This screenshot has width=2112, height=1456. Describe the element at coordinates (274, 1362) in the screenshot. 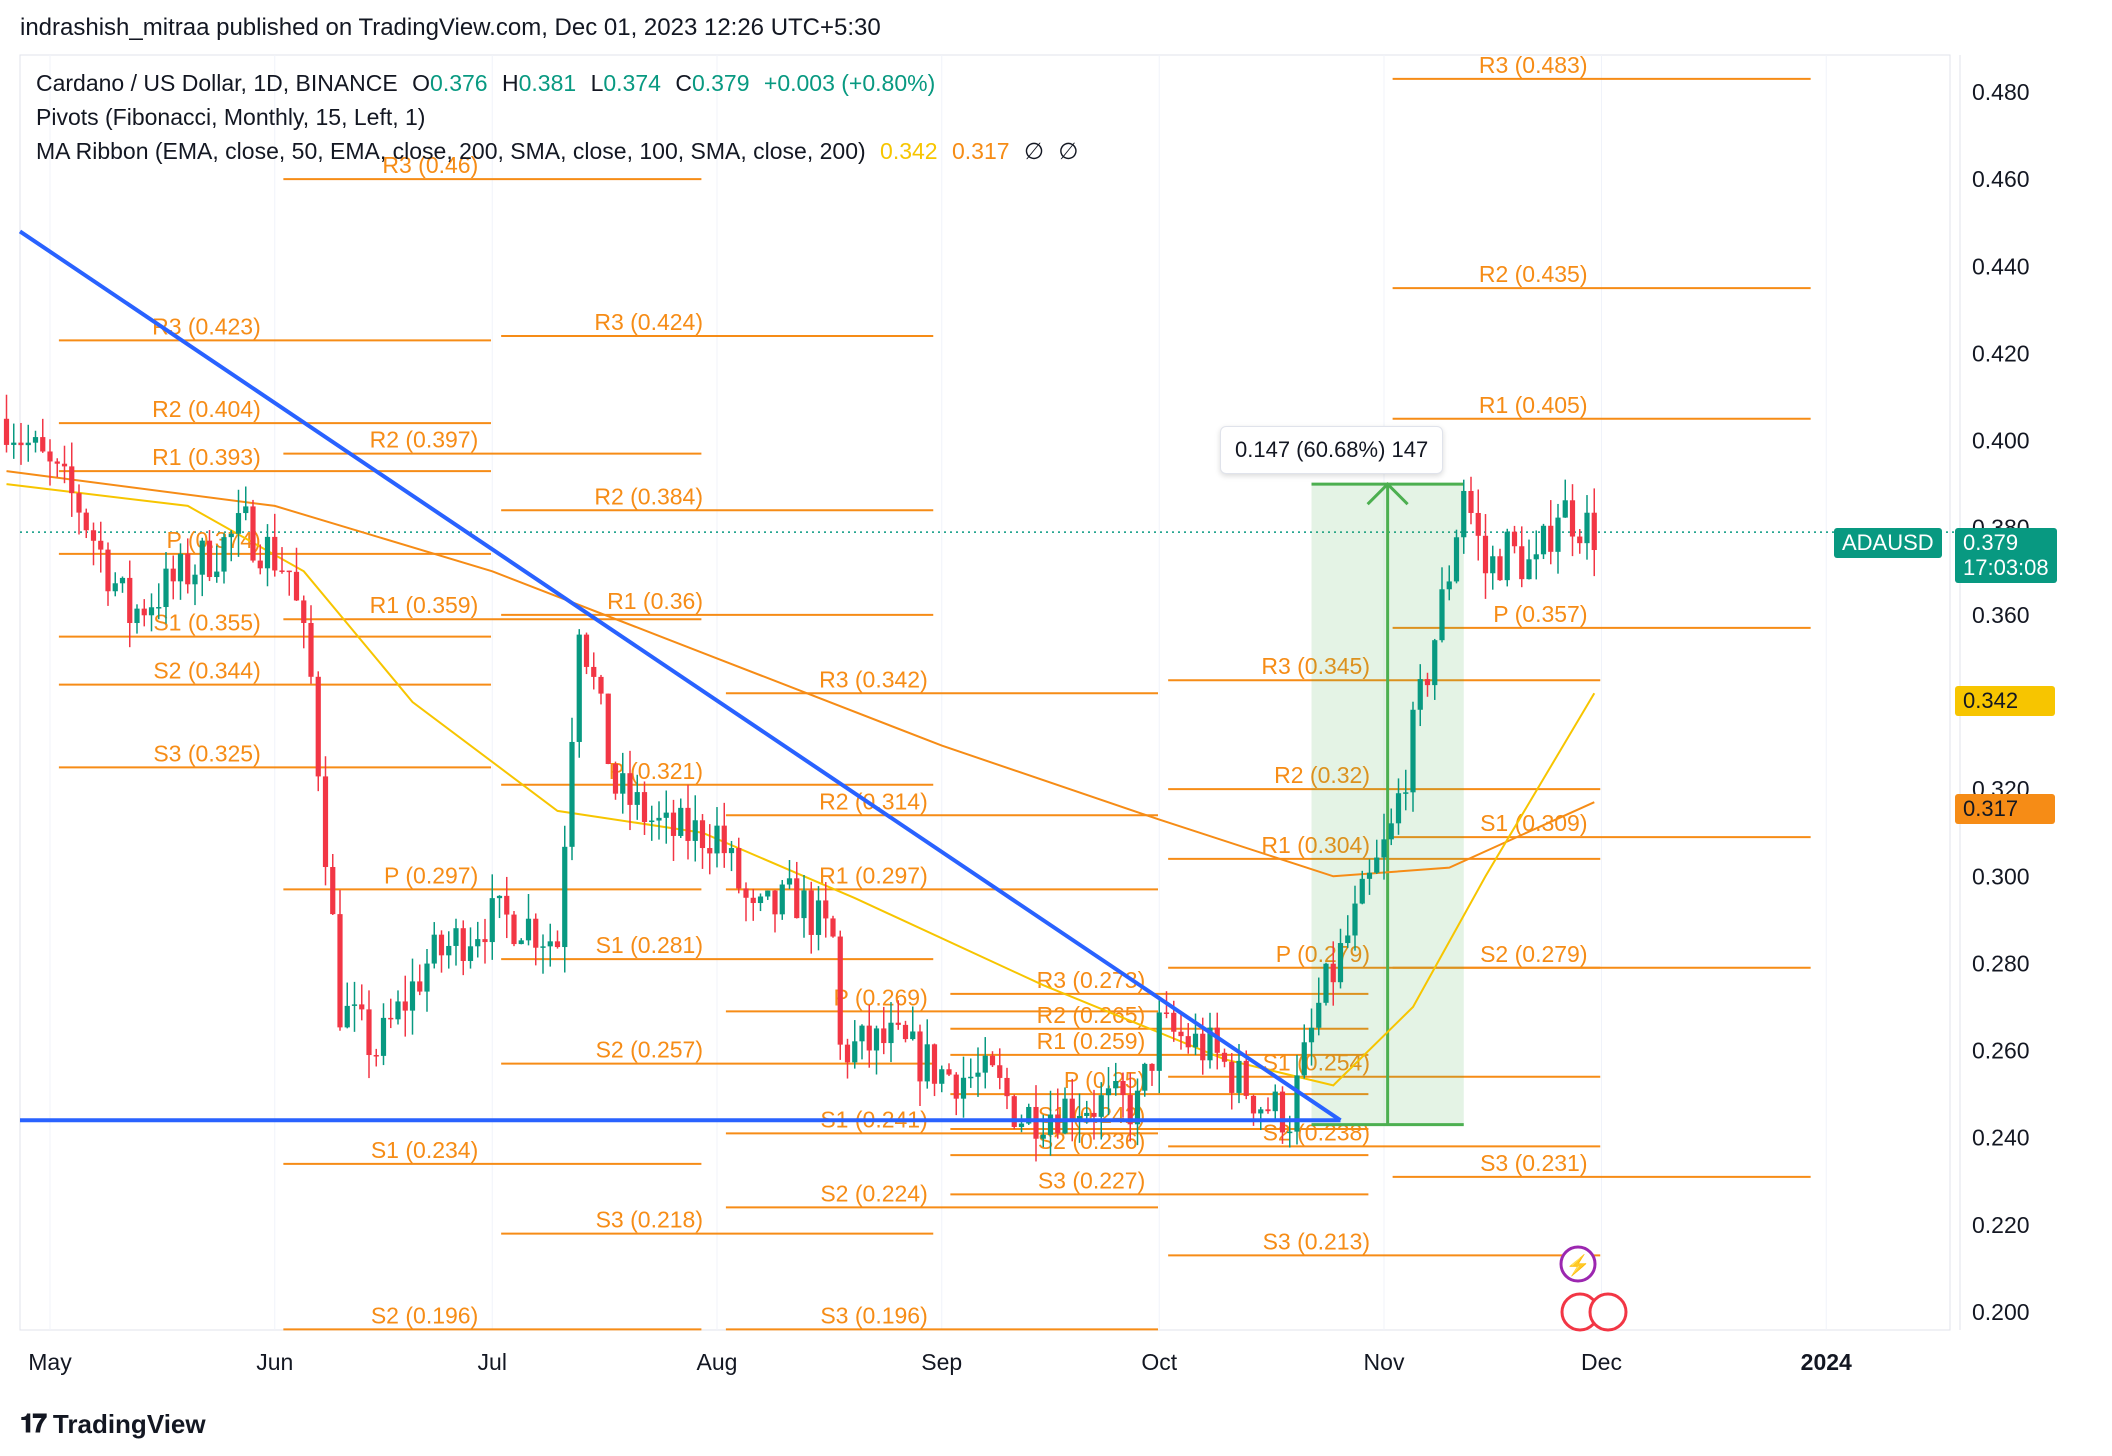

I see `x-tick-label: Jun` at that location.